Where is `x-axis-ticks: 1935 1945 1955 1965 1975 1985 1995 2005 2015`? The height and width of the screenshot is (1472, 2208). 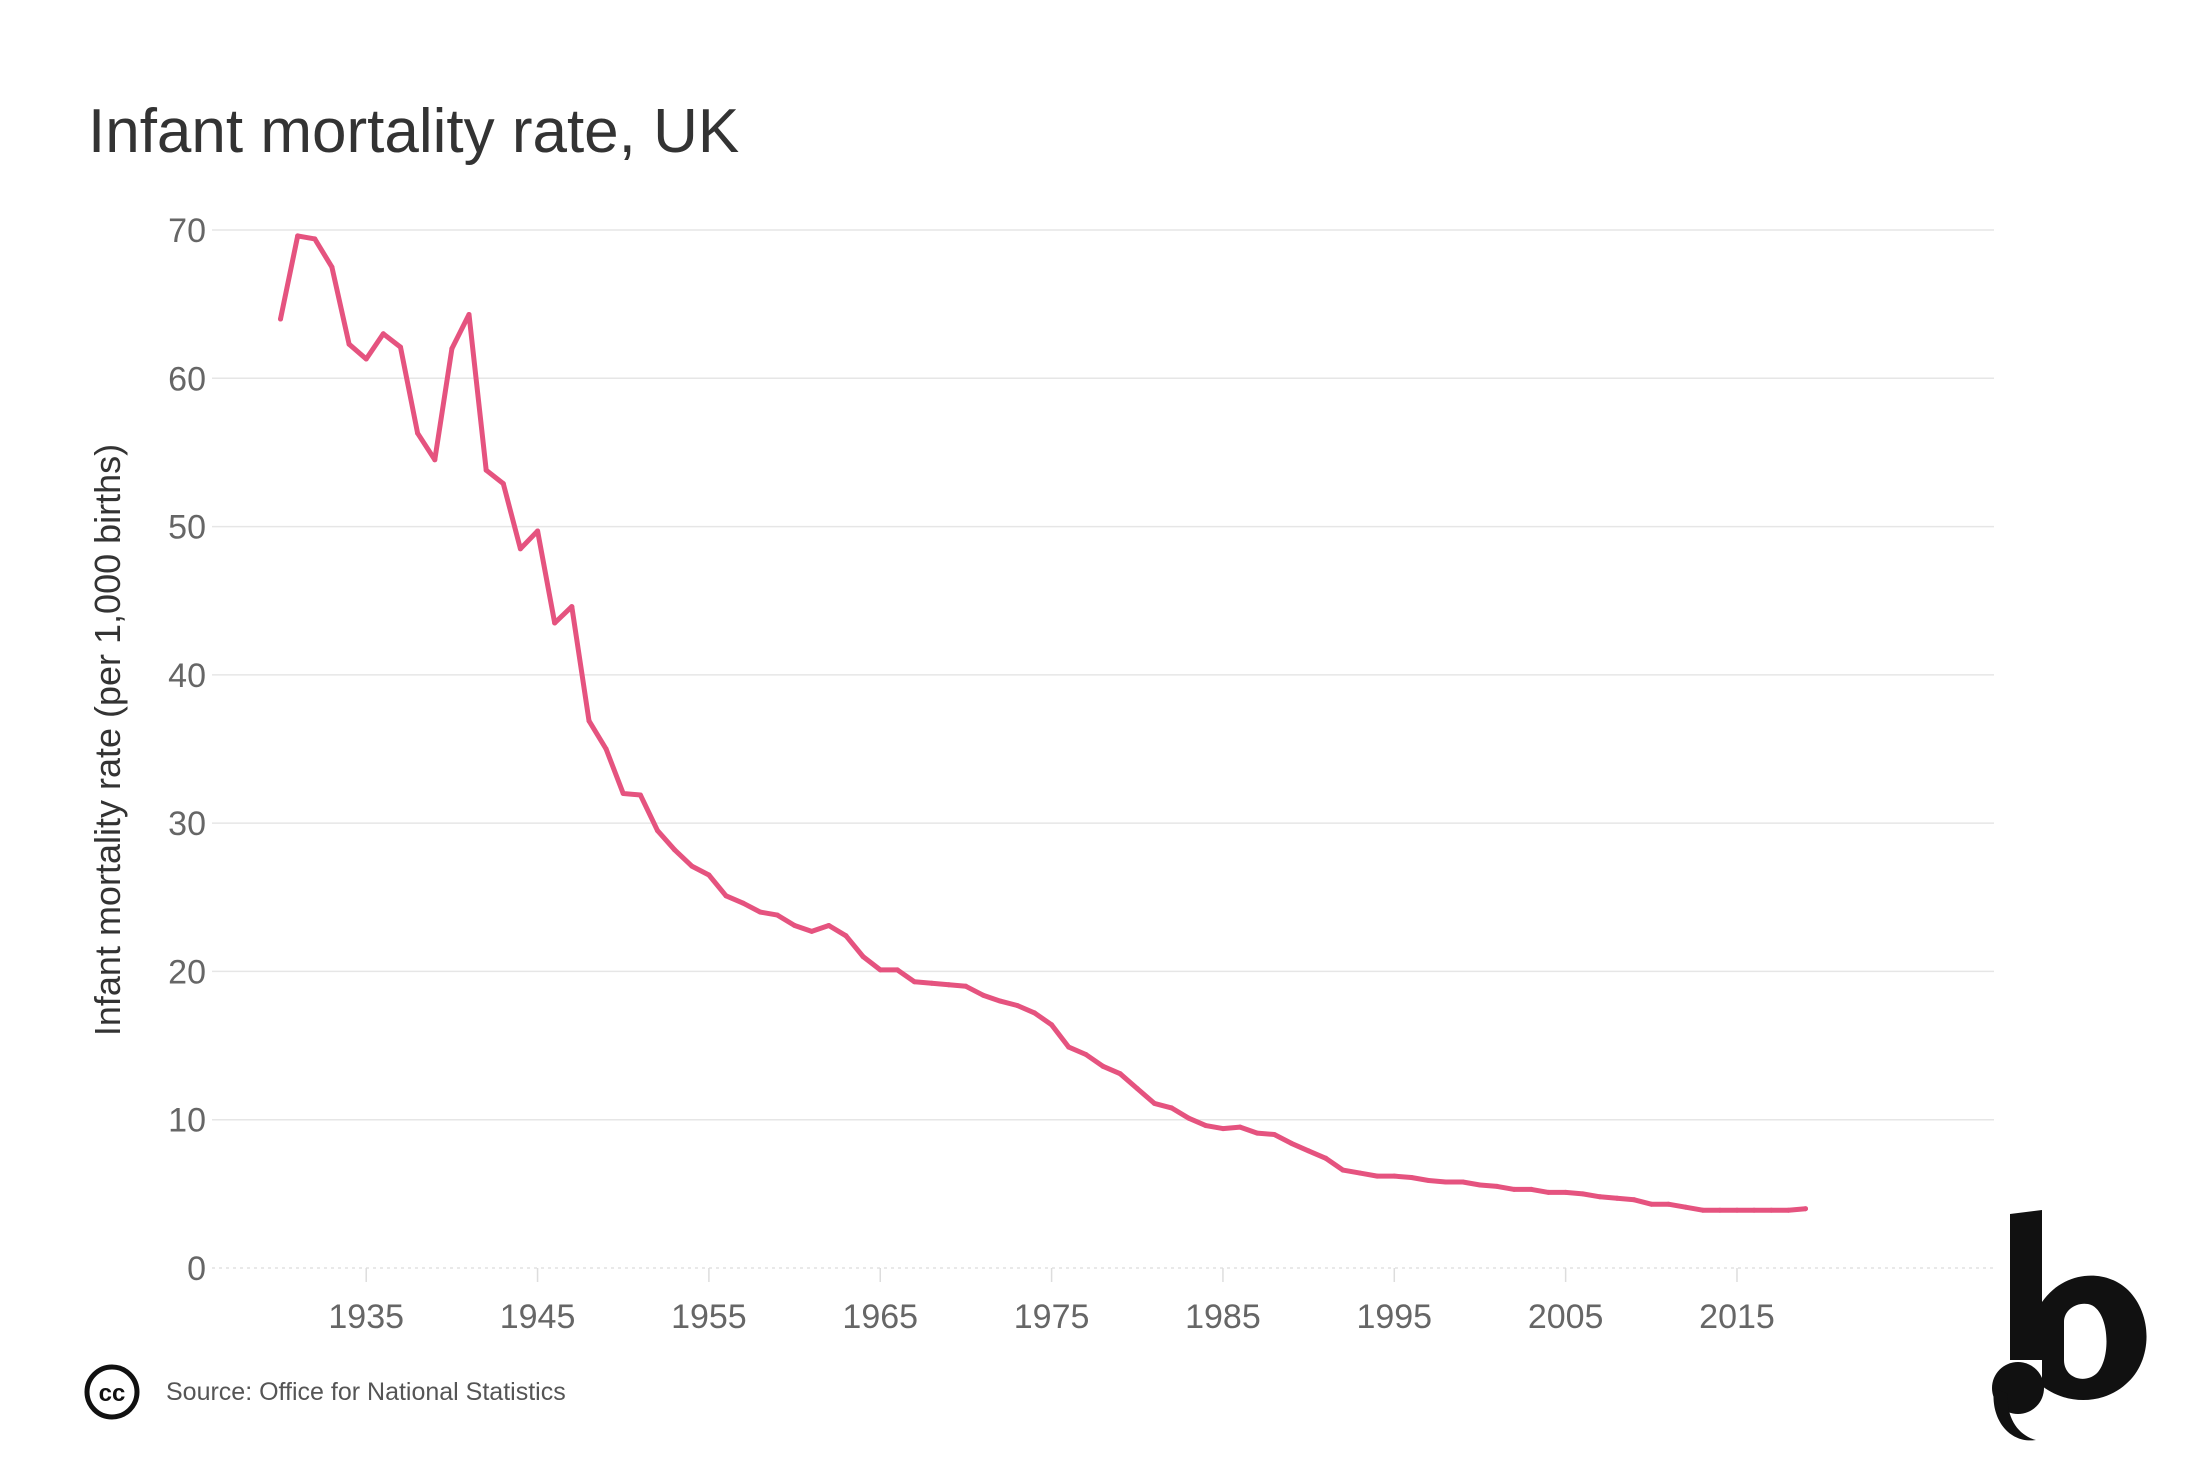
x-axis-ticks: 1935 1945 1955 1965 1975 1985 1995 2005 2015 is located at coordinates (1051, 1302).